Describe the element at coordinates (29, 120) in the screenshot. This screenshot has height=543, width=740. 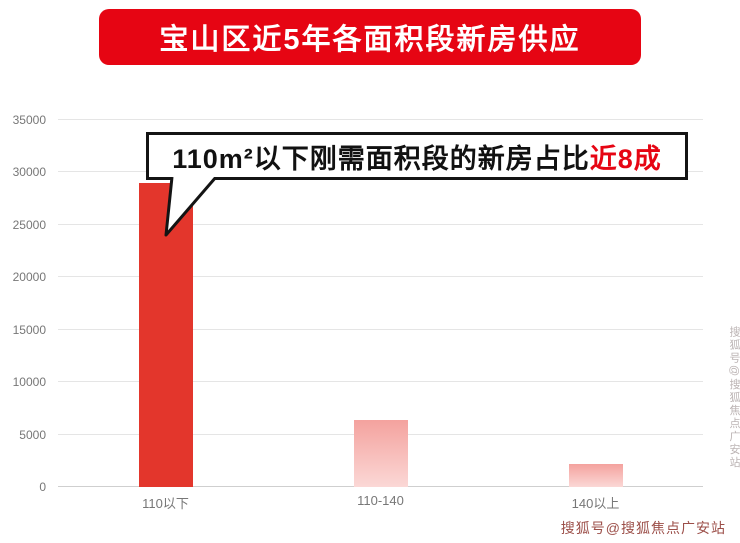
I see `y-tick-label: 35000` at that location.